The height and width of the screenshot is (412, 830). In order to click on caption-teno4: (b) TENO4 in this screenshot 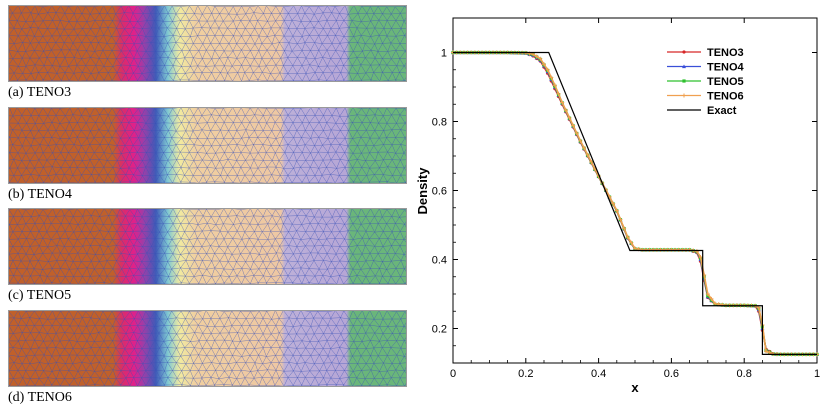, I will do `click(40, 194)`.